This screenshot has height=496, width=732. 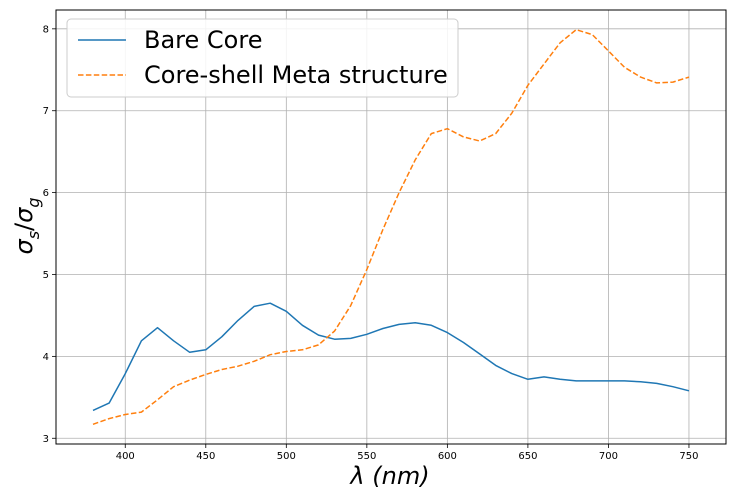 What do you see at coordinates (203, 40) in the screenshot?
I see `legend-label-bare-core: Bare Core` at bounding box center [203, 40].